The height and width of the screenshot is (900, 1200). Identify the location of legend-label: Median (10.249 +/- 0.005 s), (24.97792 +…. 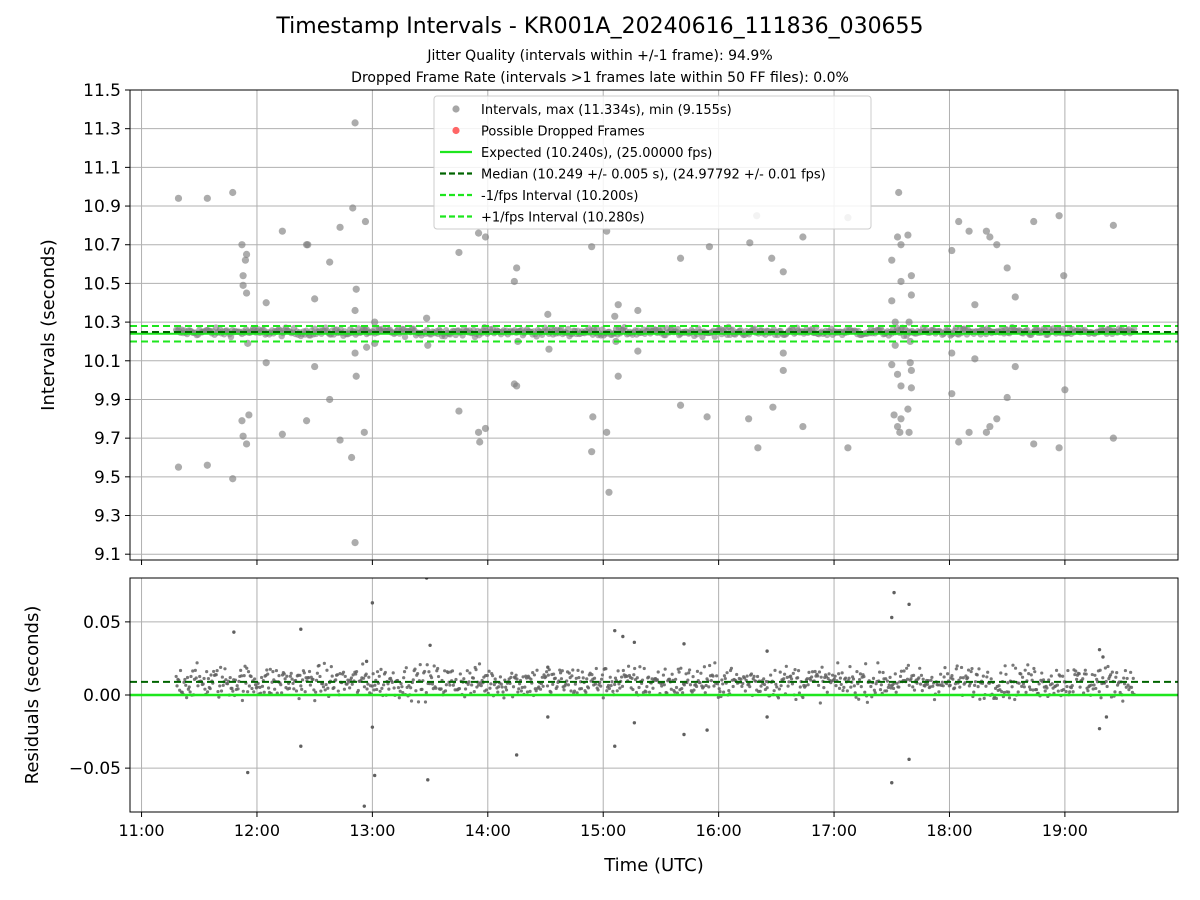
(653, 175).